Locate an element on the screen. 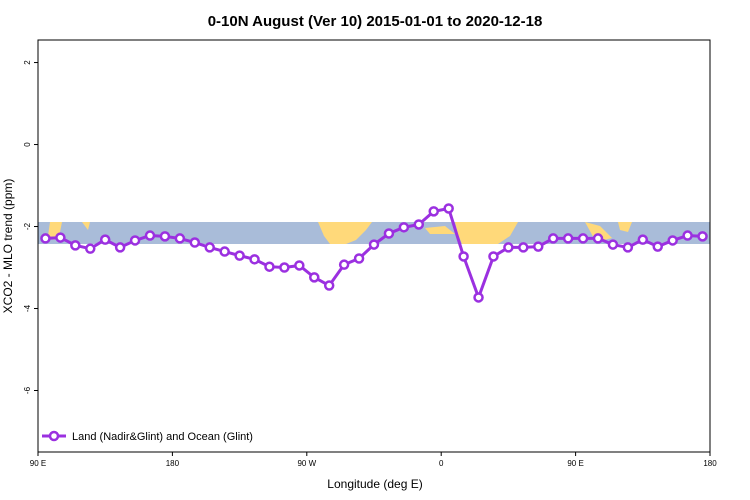 The image size is (750, 500). y-tick-label: 0 is located at coordinates (27, 144).